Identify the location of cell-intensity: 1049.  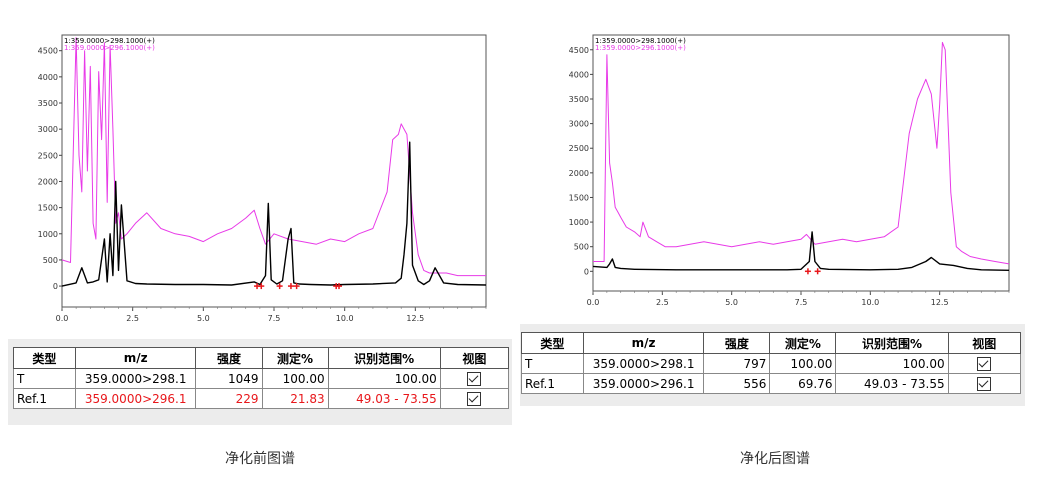
(229, 378).